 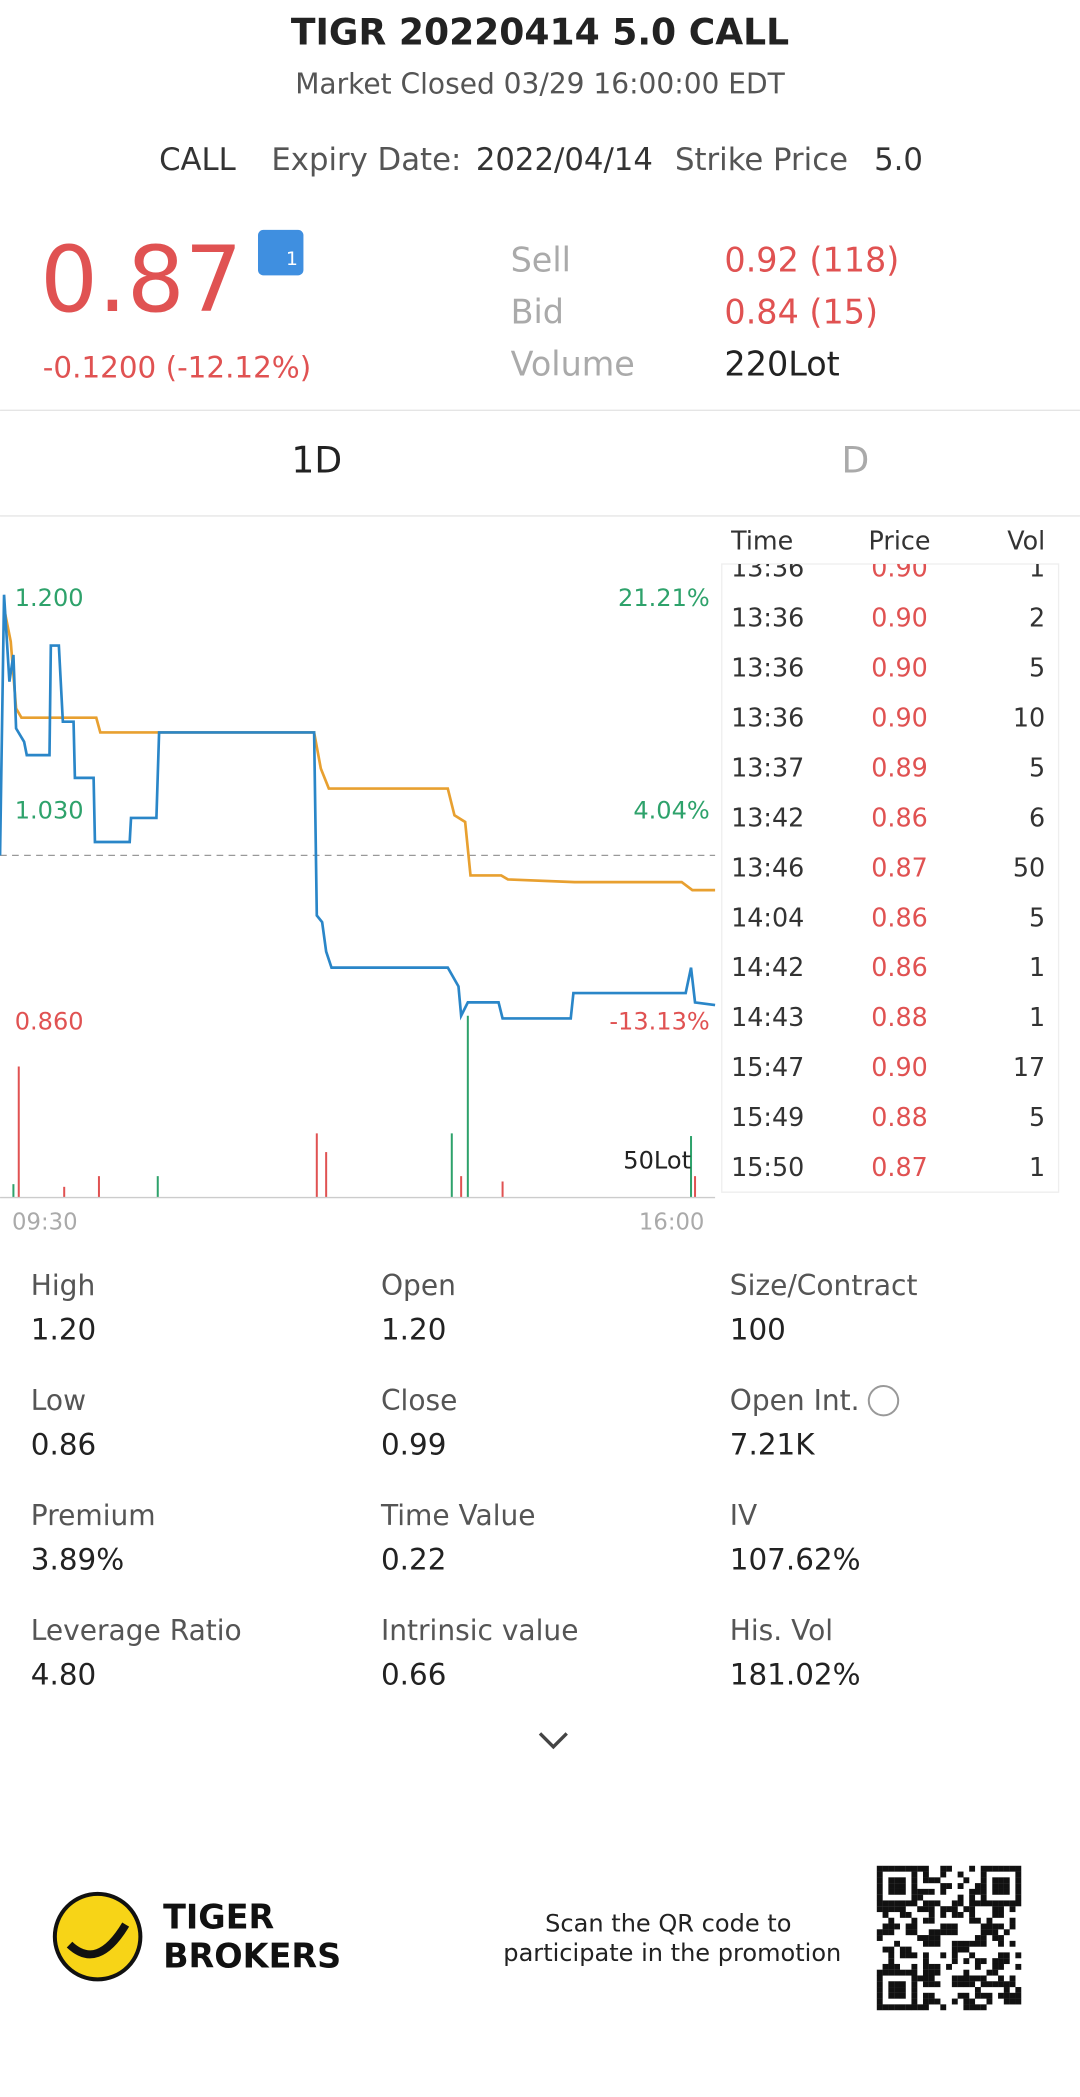 I want to click on info-icon, so click(x=883, y=1400).